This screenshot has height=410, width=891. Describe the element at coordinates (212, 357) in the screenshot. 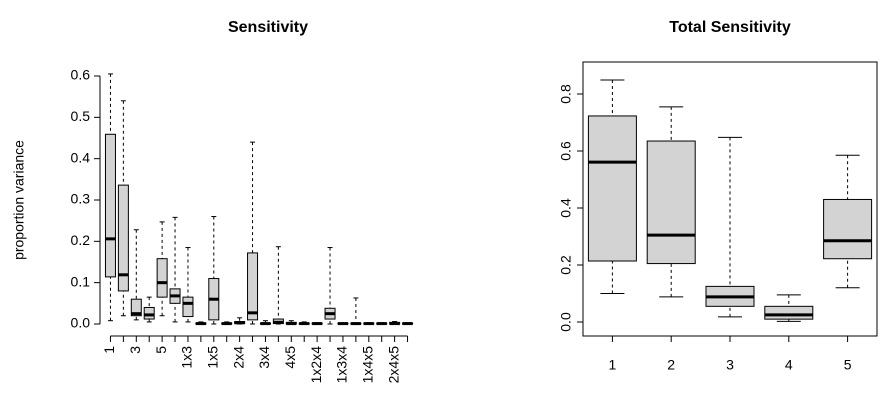

I see `x-tick-label: 1x5` at that location.